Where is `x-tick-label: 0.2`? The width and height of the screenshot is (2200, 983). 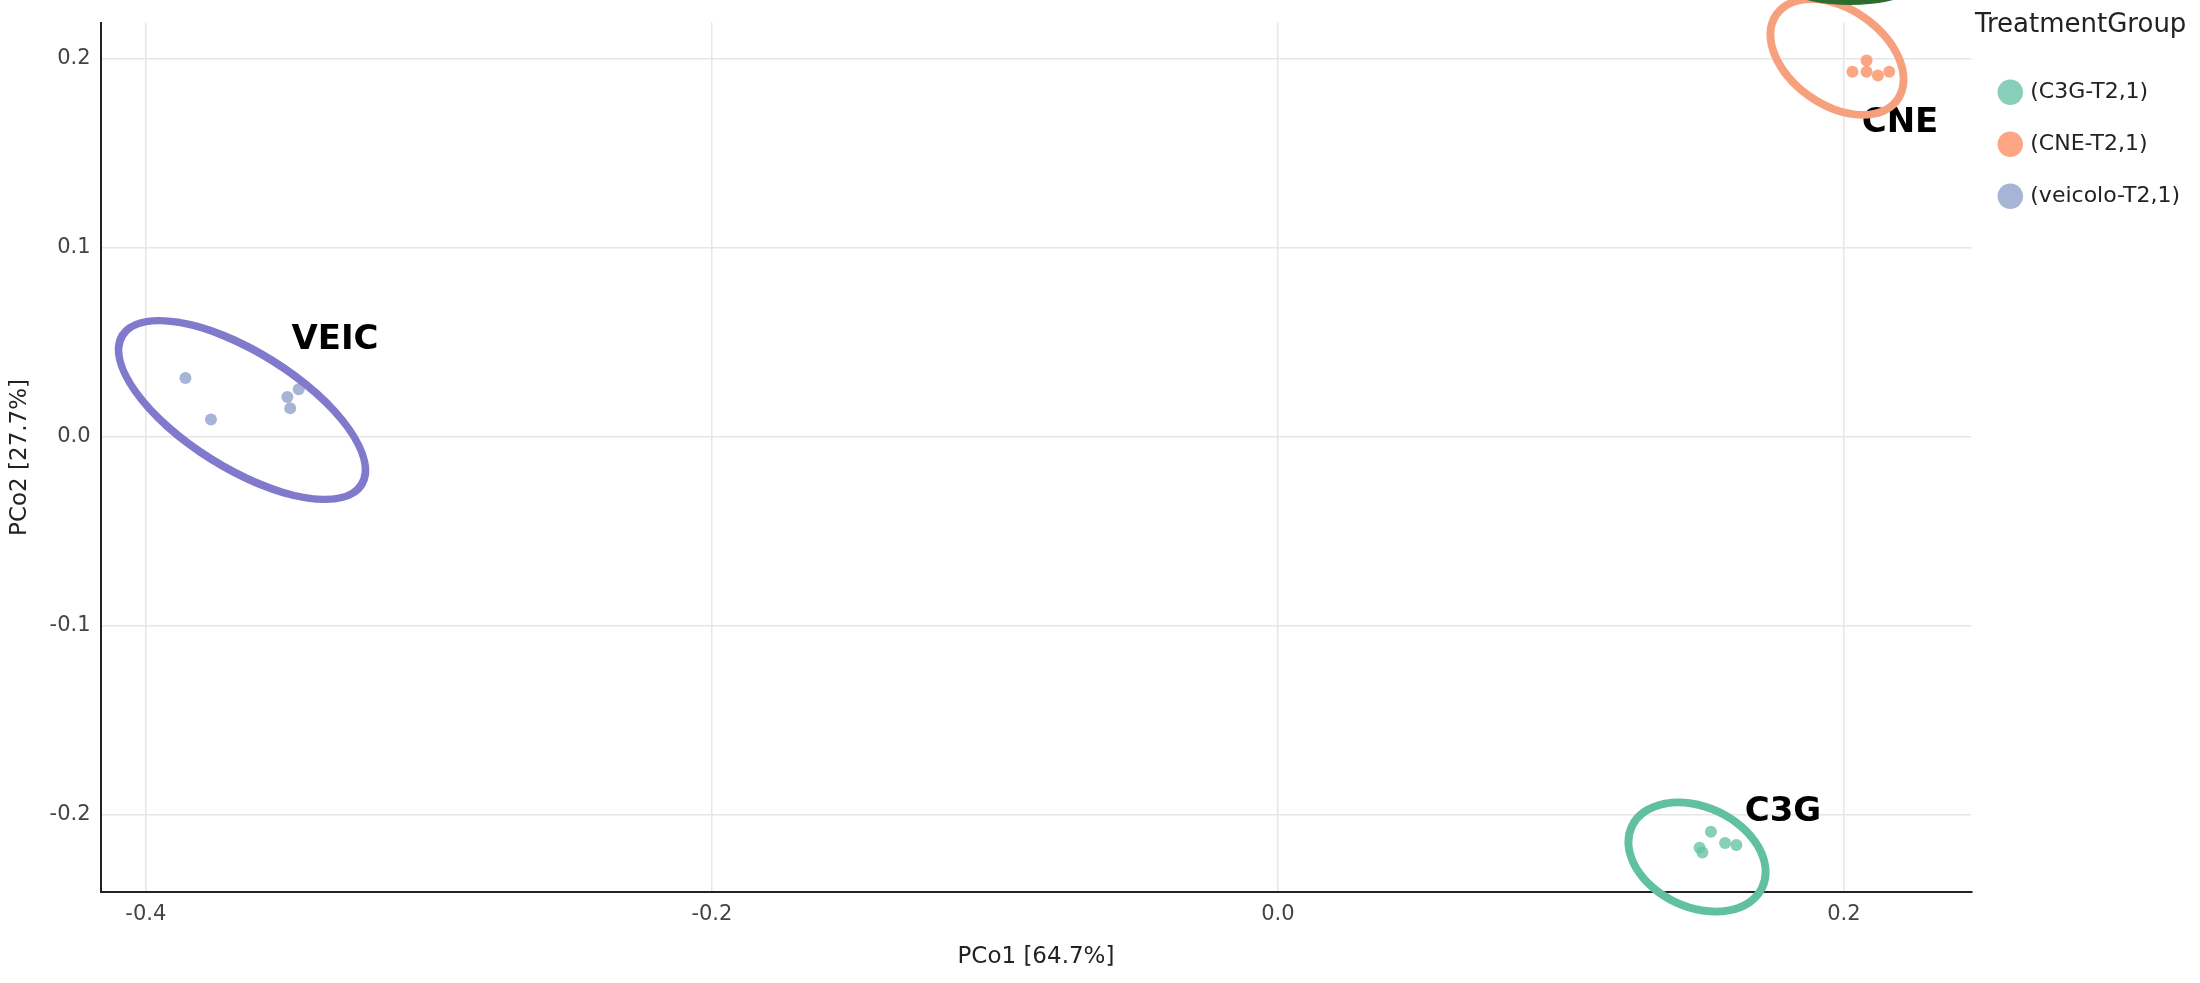 x-tick-label: 0.2 is located at coordinates (1844, 913).